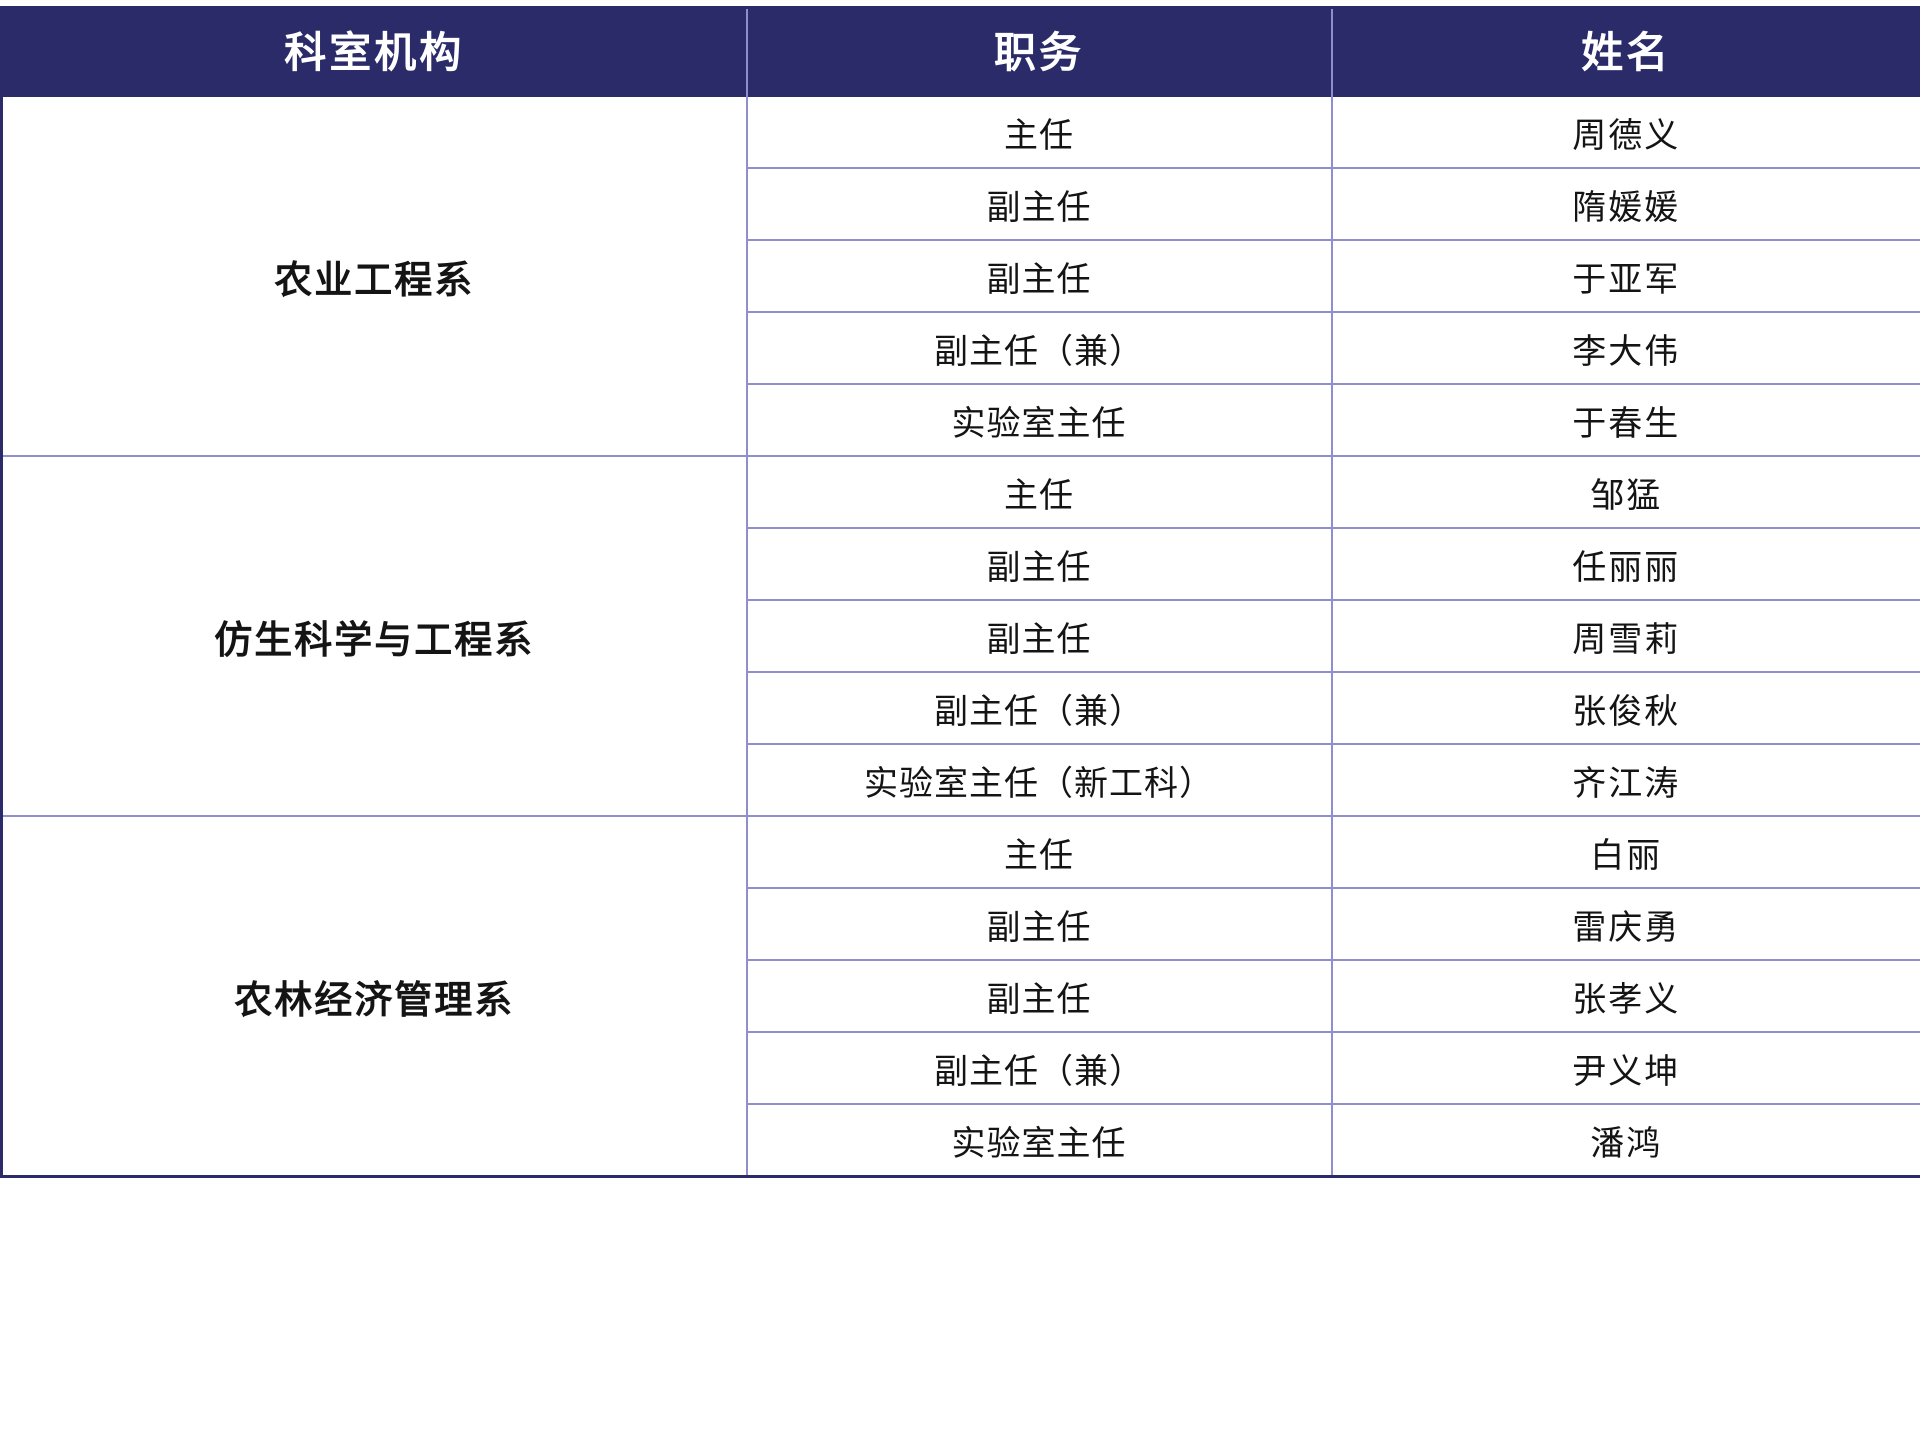 The height and width of the screenshot is (1440, 1920). I want to click on table-row: 副主任（兼） 李大伟, so click(961, 348).